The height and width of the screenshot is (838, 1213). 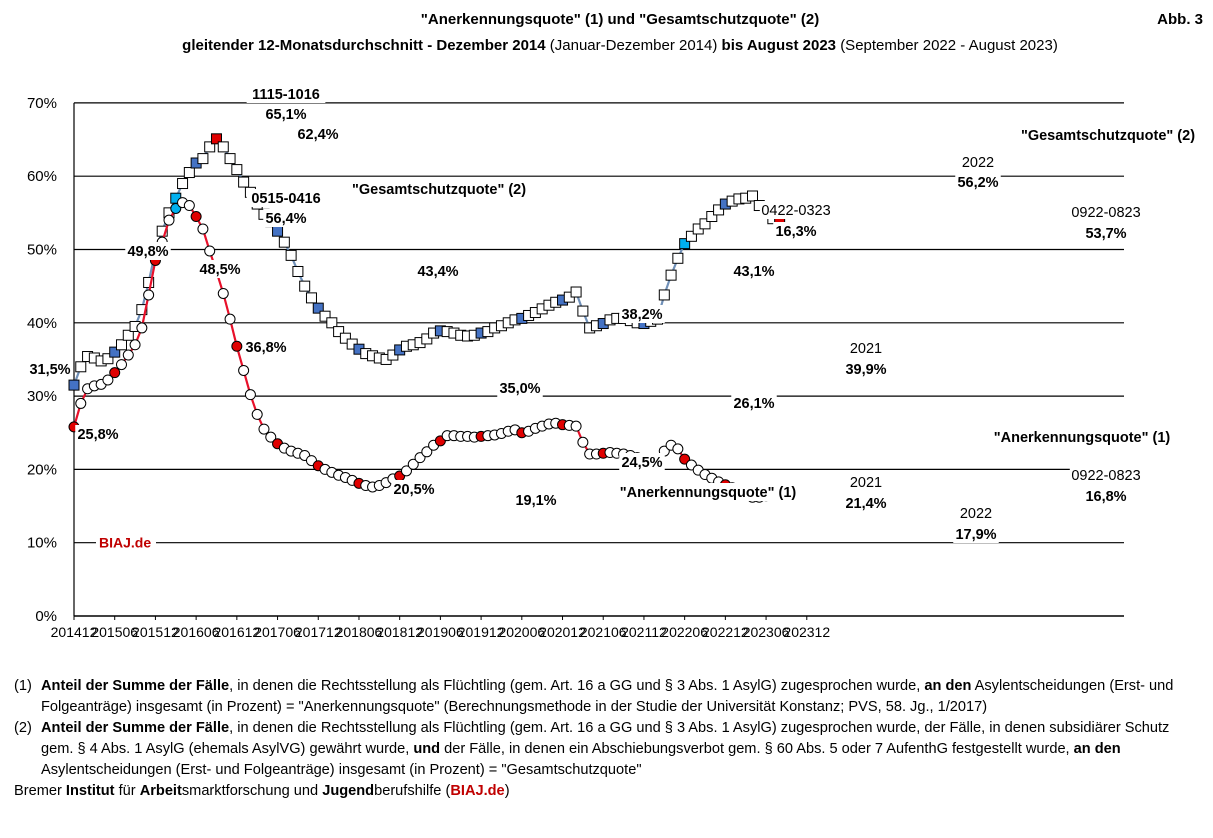 I want to click on annotation-label: 0422-0323, so click(x=795, y=211).